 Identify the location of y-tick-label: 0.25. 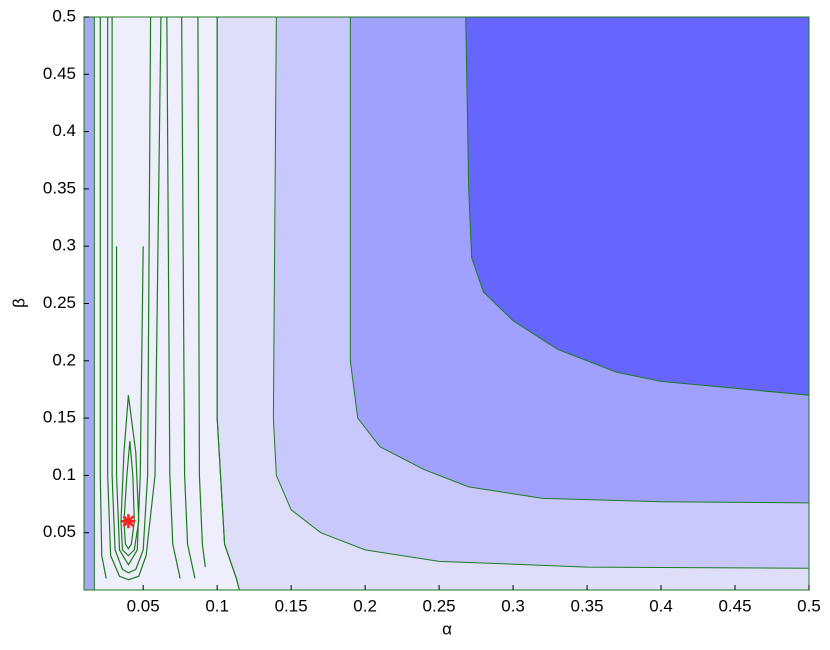
(59, 302).